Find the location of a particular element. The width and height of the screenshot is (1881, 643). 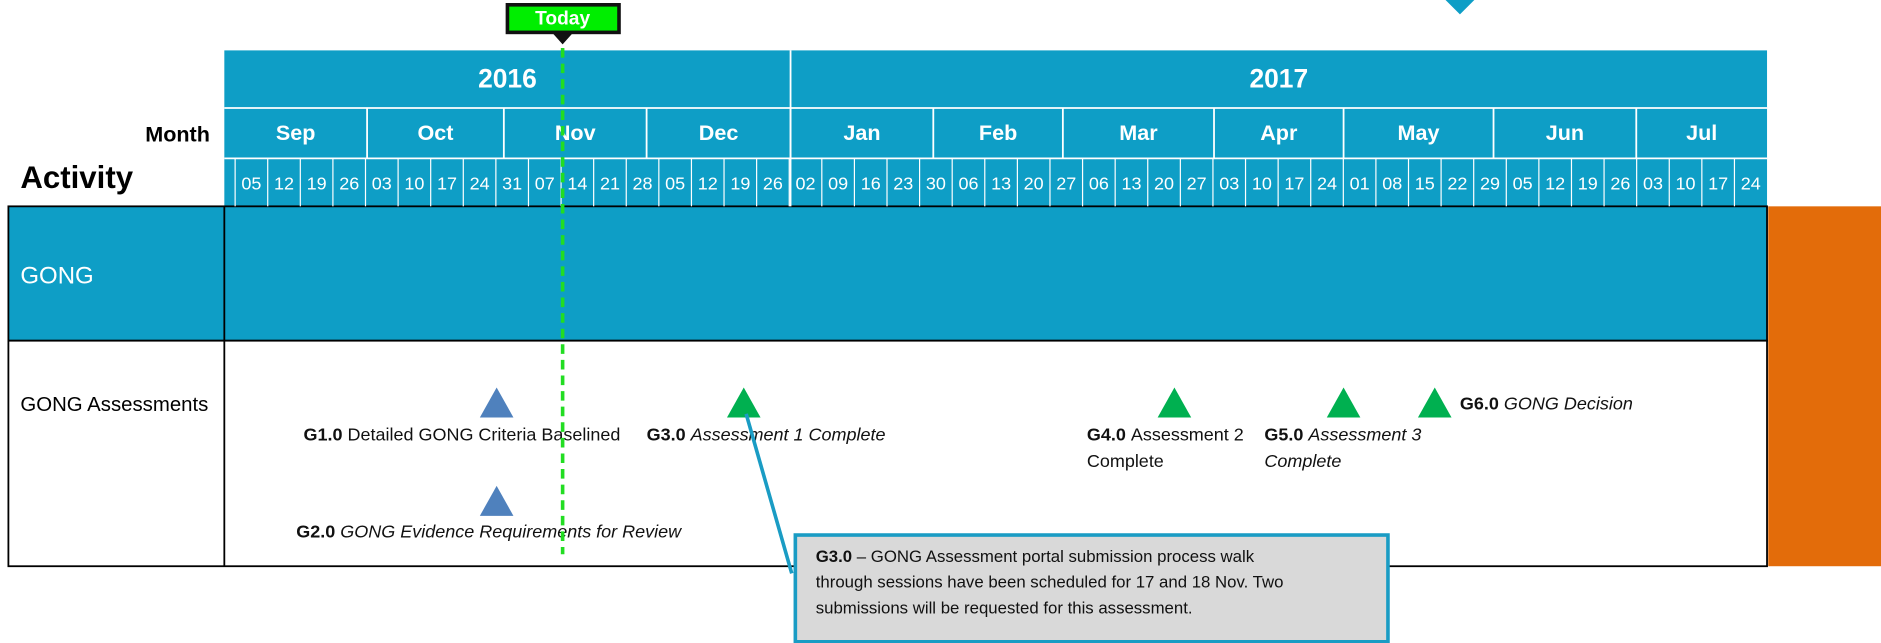

milestone-code: G6.0 is located at coordinates (1479, 403).